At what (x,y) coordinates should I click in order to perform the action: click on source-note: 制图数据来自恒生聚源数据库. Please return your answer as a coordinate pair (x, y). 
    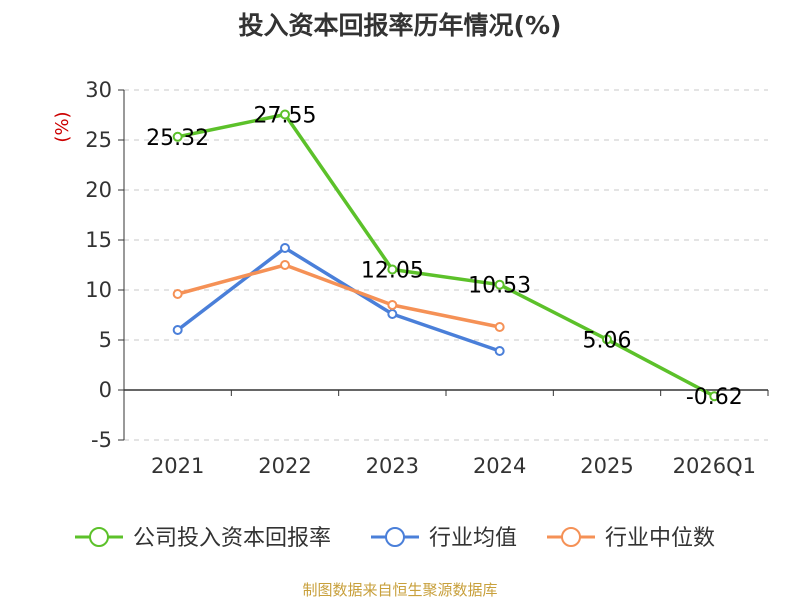
    Looking at the image, I should click on (400, 590).